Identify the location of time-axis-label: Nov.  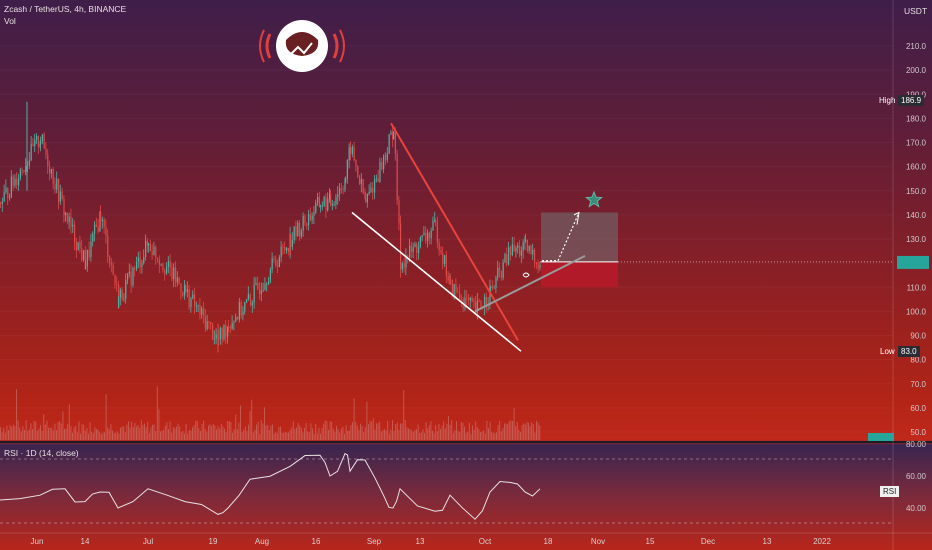
(598, 541).